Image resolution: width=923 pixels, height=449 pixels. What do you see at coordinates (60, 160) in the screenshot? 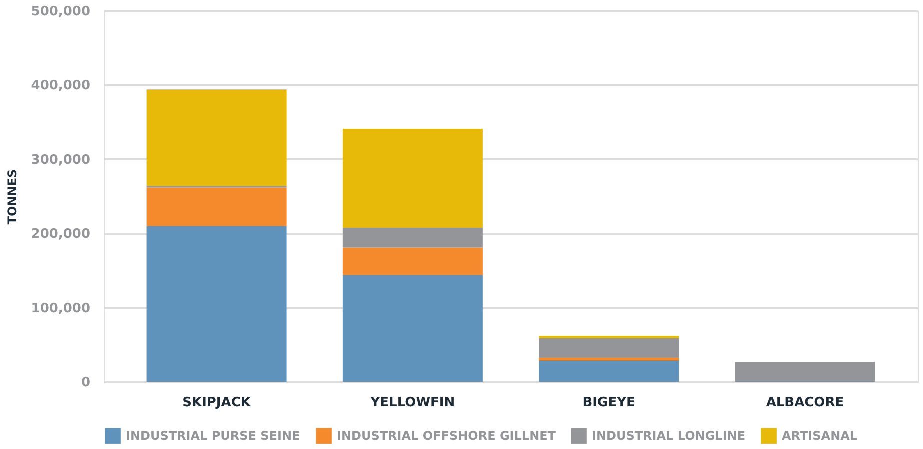
I see `y-tick-label: 300,000` at bounding box center [60, 160].